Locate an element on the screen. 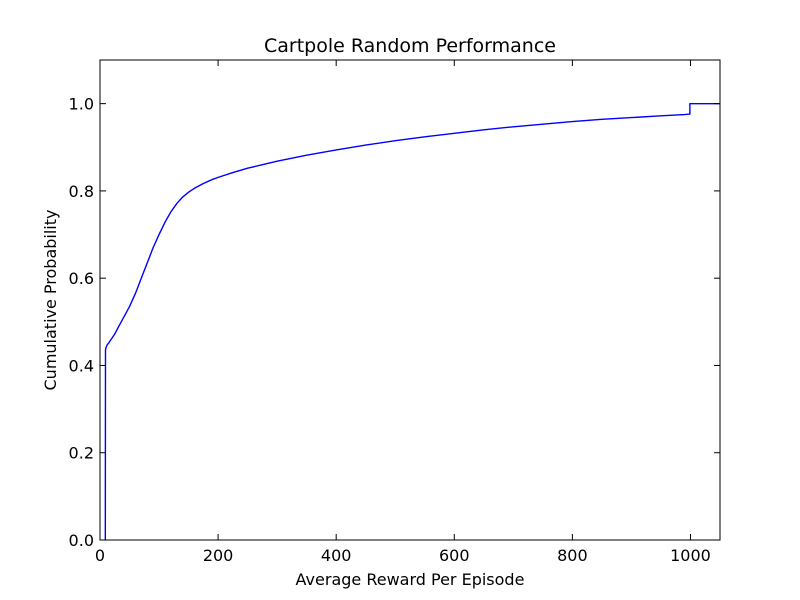 The image size is (800, 600). x-tick-label: 400 is located at coordinates (336, 555).